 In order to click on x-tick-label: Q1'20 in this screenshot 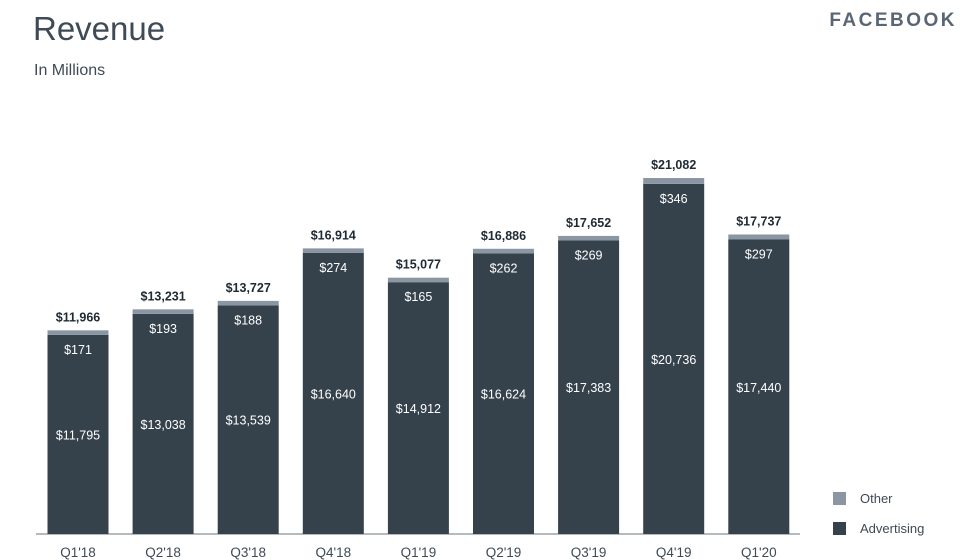, I will do `click(759, 552)`.